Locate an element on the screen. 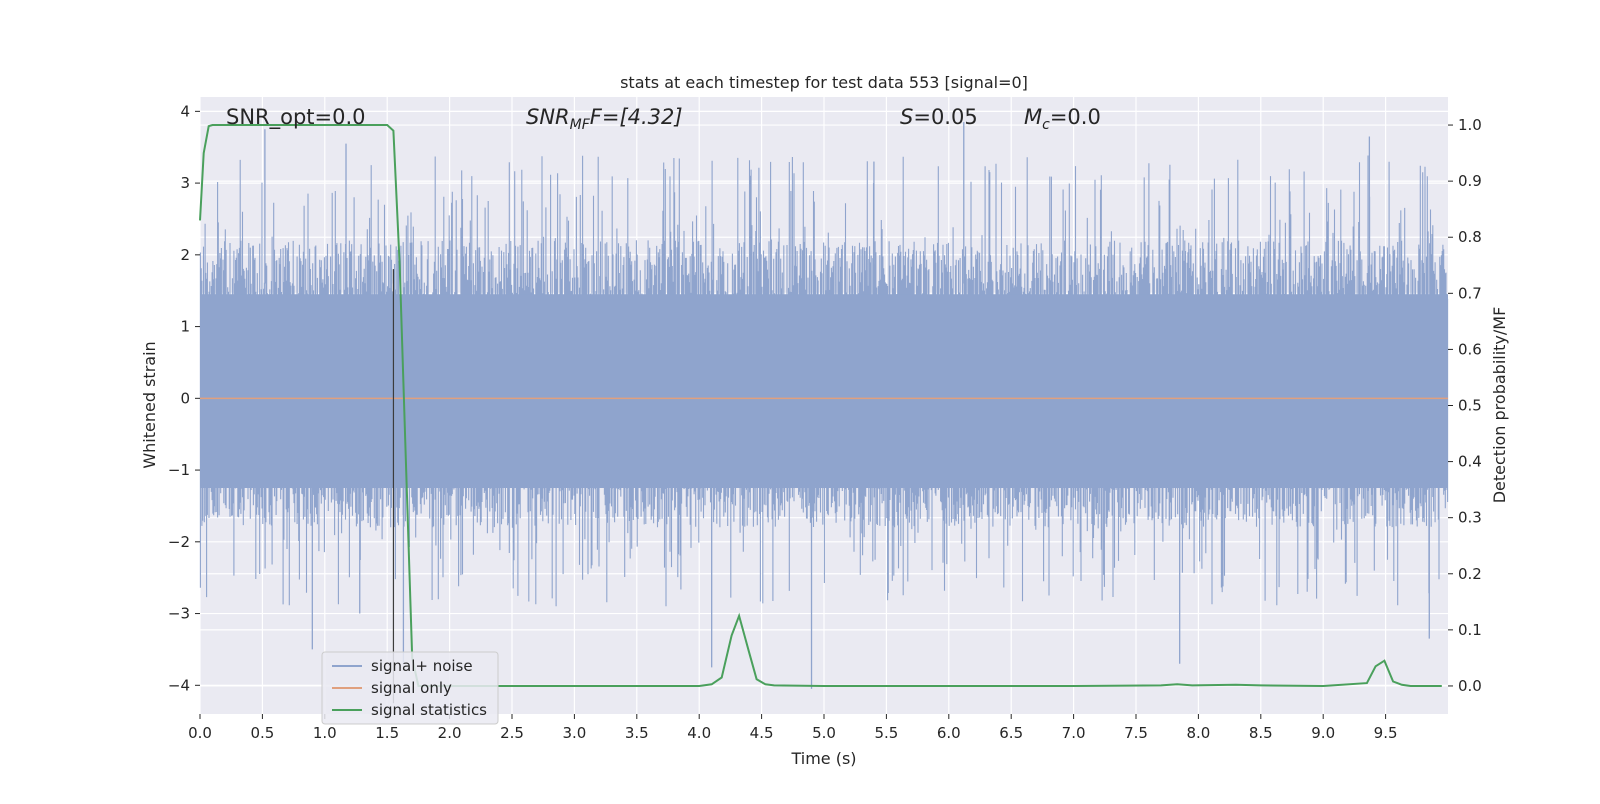  mc-sub: c is located at coordinates (1046, 125).